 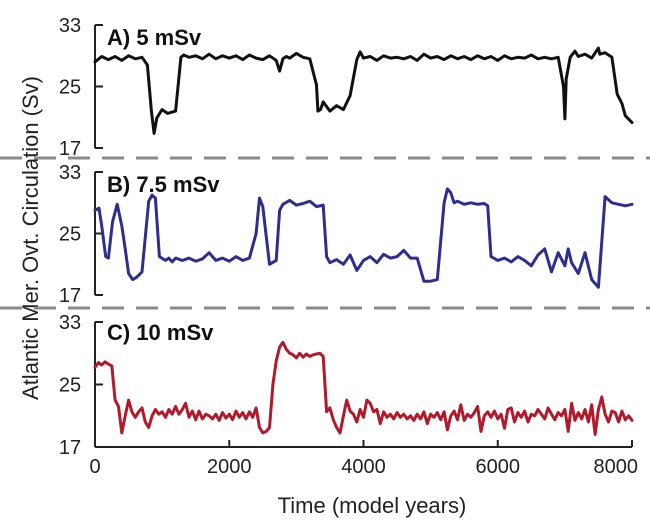 I want to click on panel-label: A) 5 mSv, so click(x=154, y=37).